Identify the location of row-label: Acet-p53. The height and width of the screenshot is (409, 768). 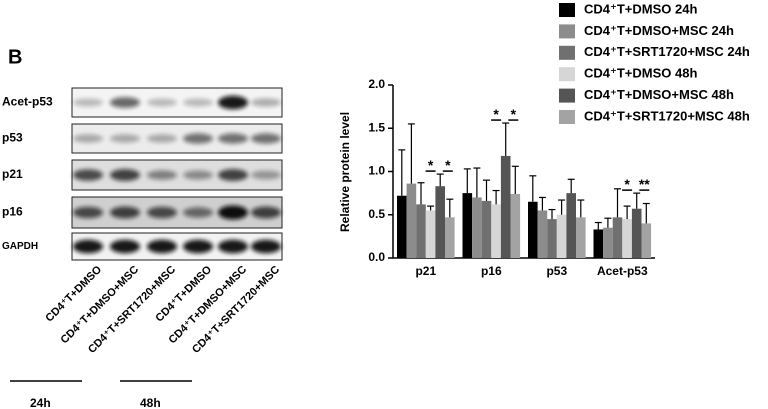
(27, 102).